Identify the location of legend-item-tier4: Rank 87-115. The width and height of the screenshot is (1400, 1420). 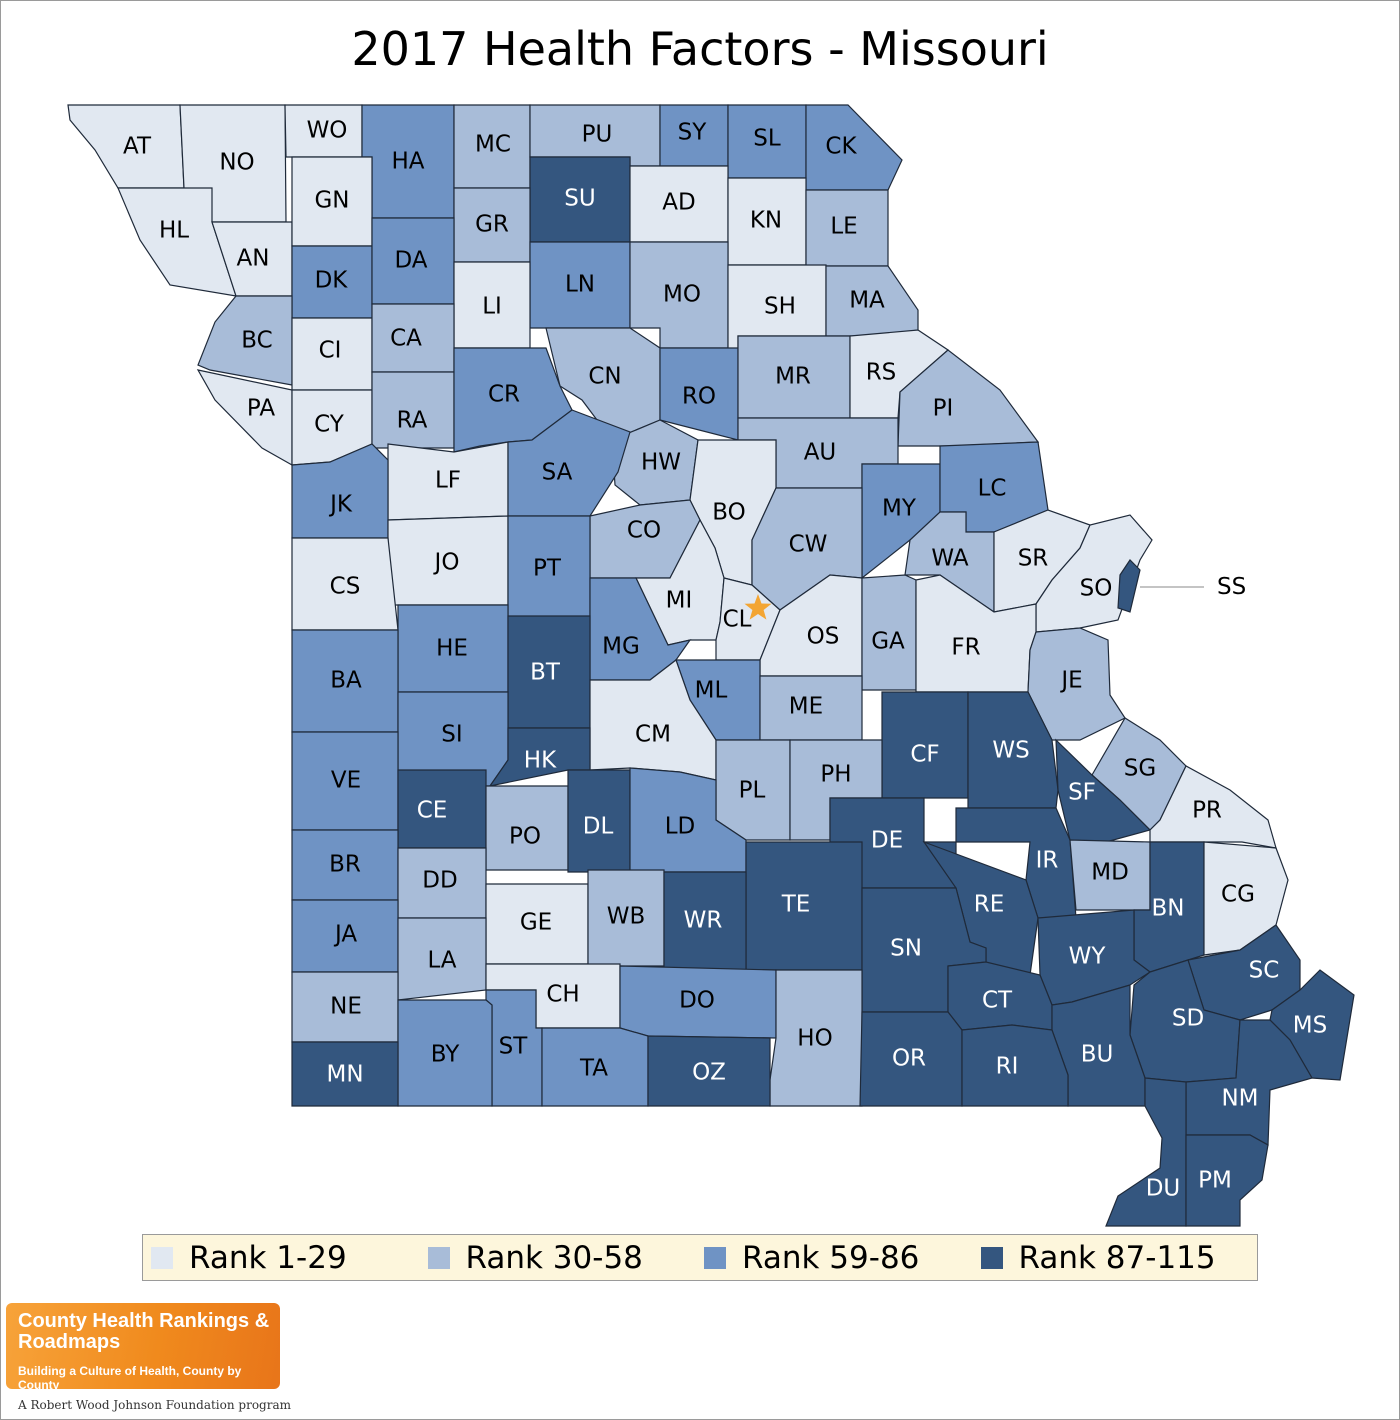
(1119, 1257).